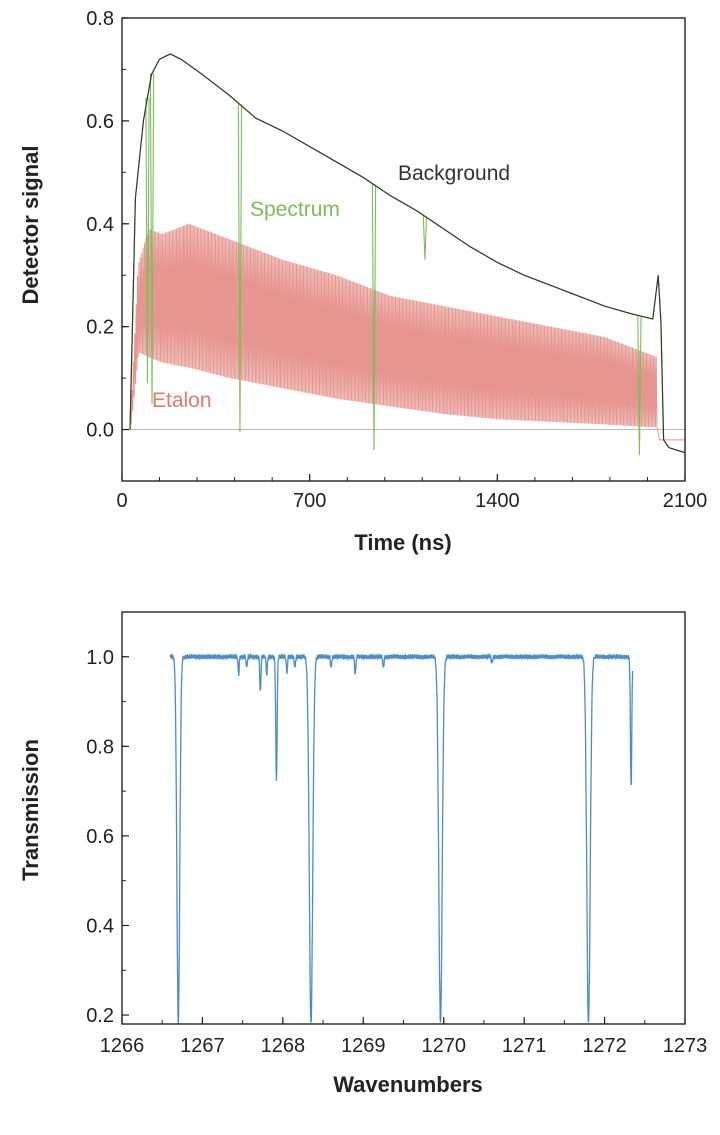 The height and width of the screenshot is (1135, 720). Describe the element at coordinates (182, 400) in the screenshot. I see `top-annotation-etalon: Etalon` at that location.